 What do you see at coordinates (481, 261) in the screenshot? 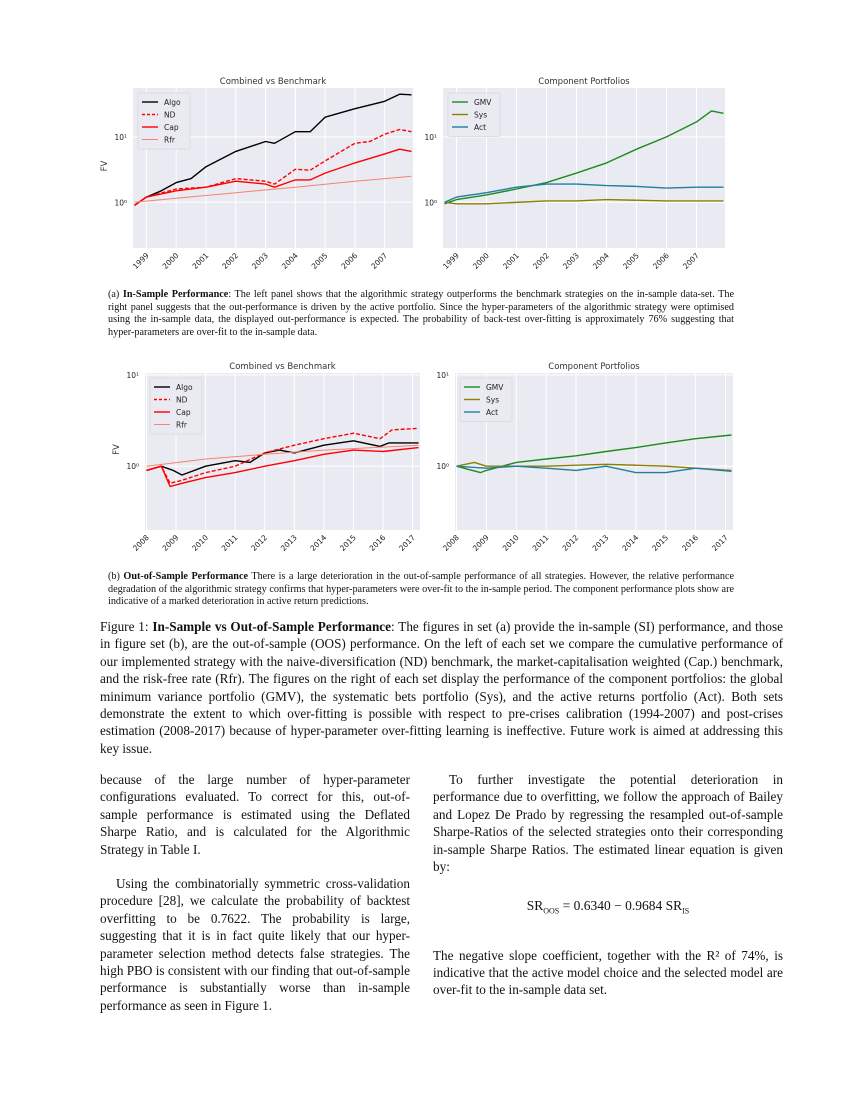
I see `x-tick-label: 2000` at bounding box center [481, 261].